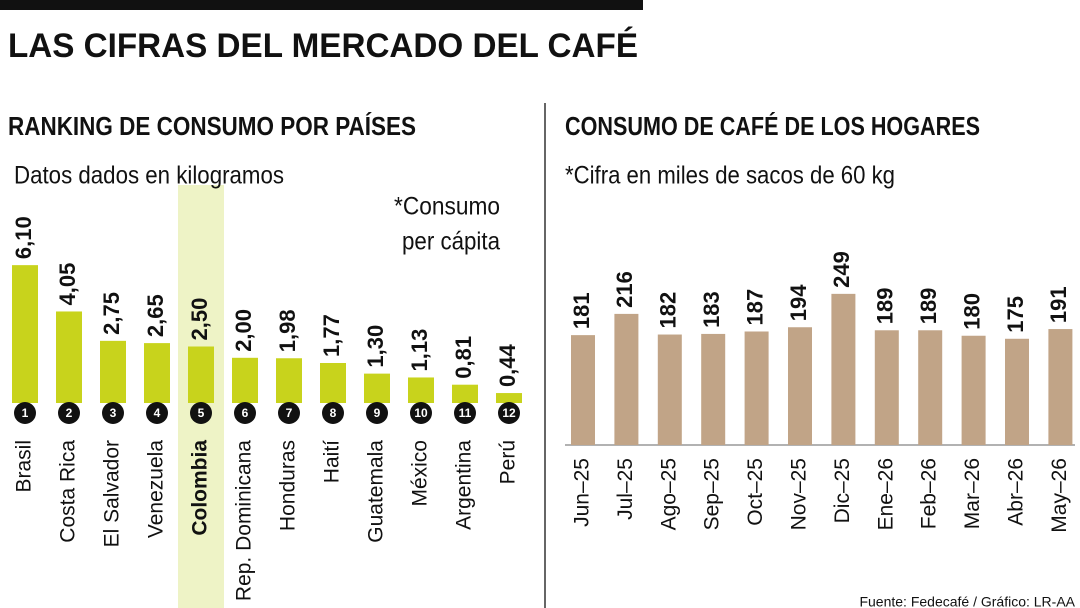  I want to click on value-label: 2,00, so click(243, 330).